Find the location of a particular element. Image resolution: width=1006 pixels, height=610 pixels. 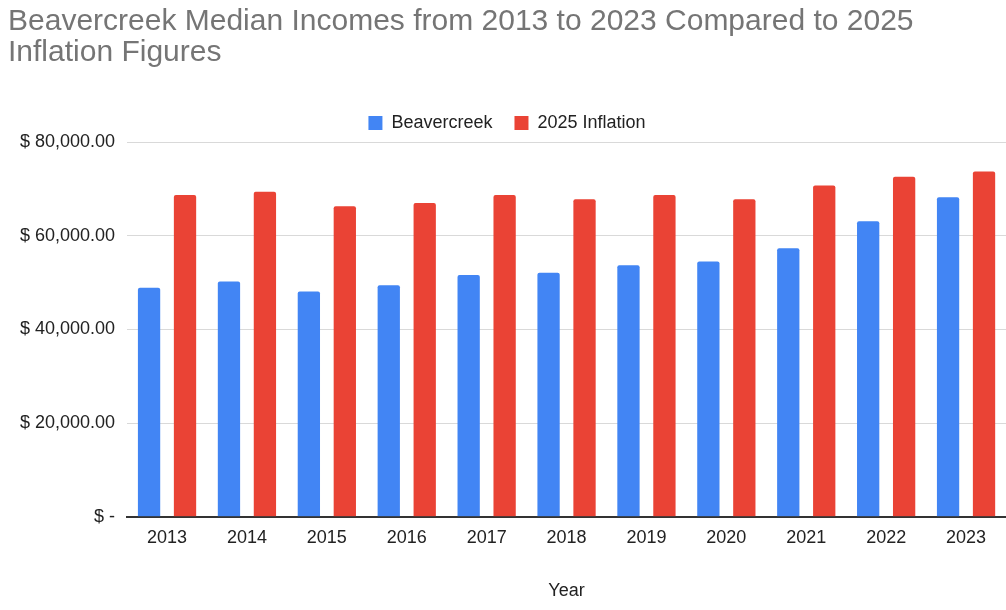

x-tick-label: 2021 is located at coordinates (806, 536).